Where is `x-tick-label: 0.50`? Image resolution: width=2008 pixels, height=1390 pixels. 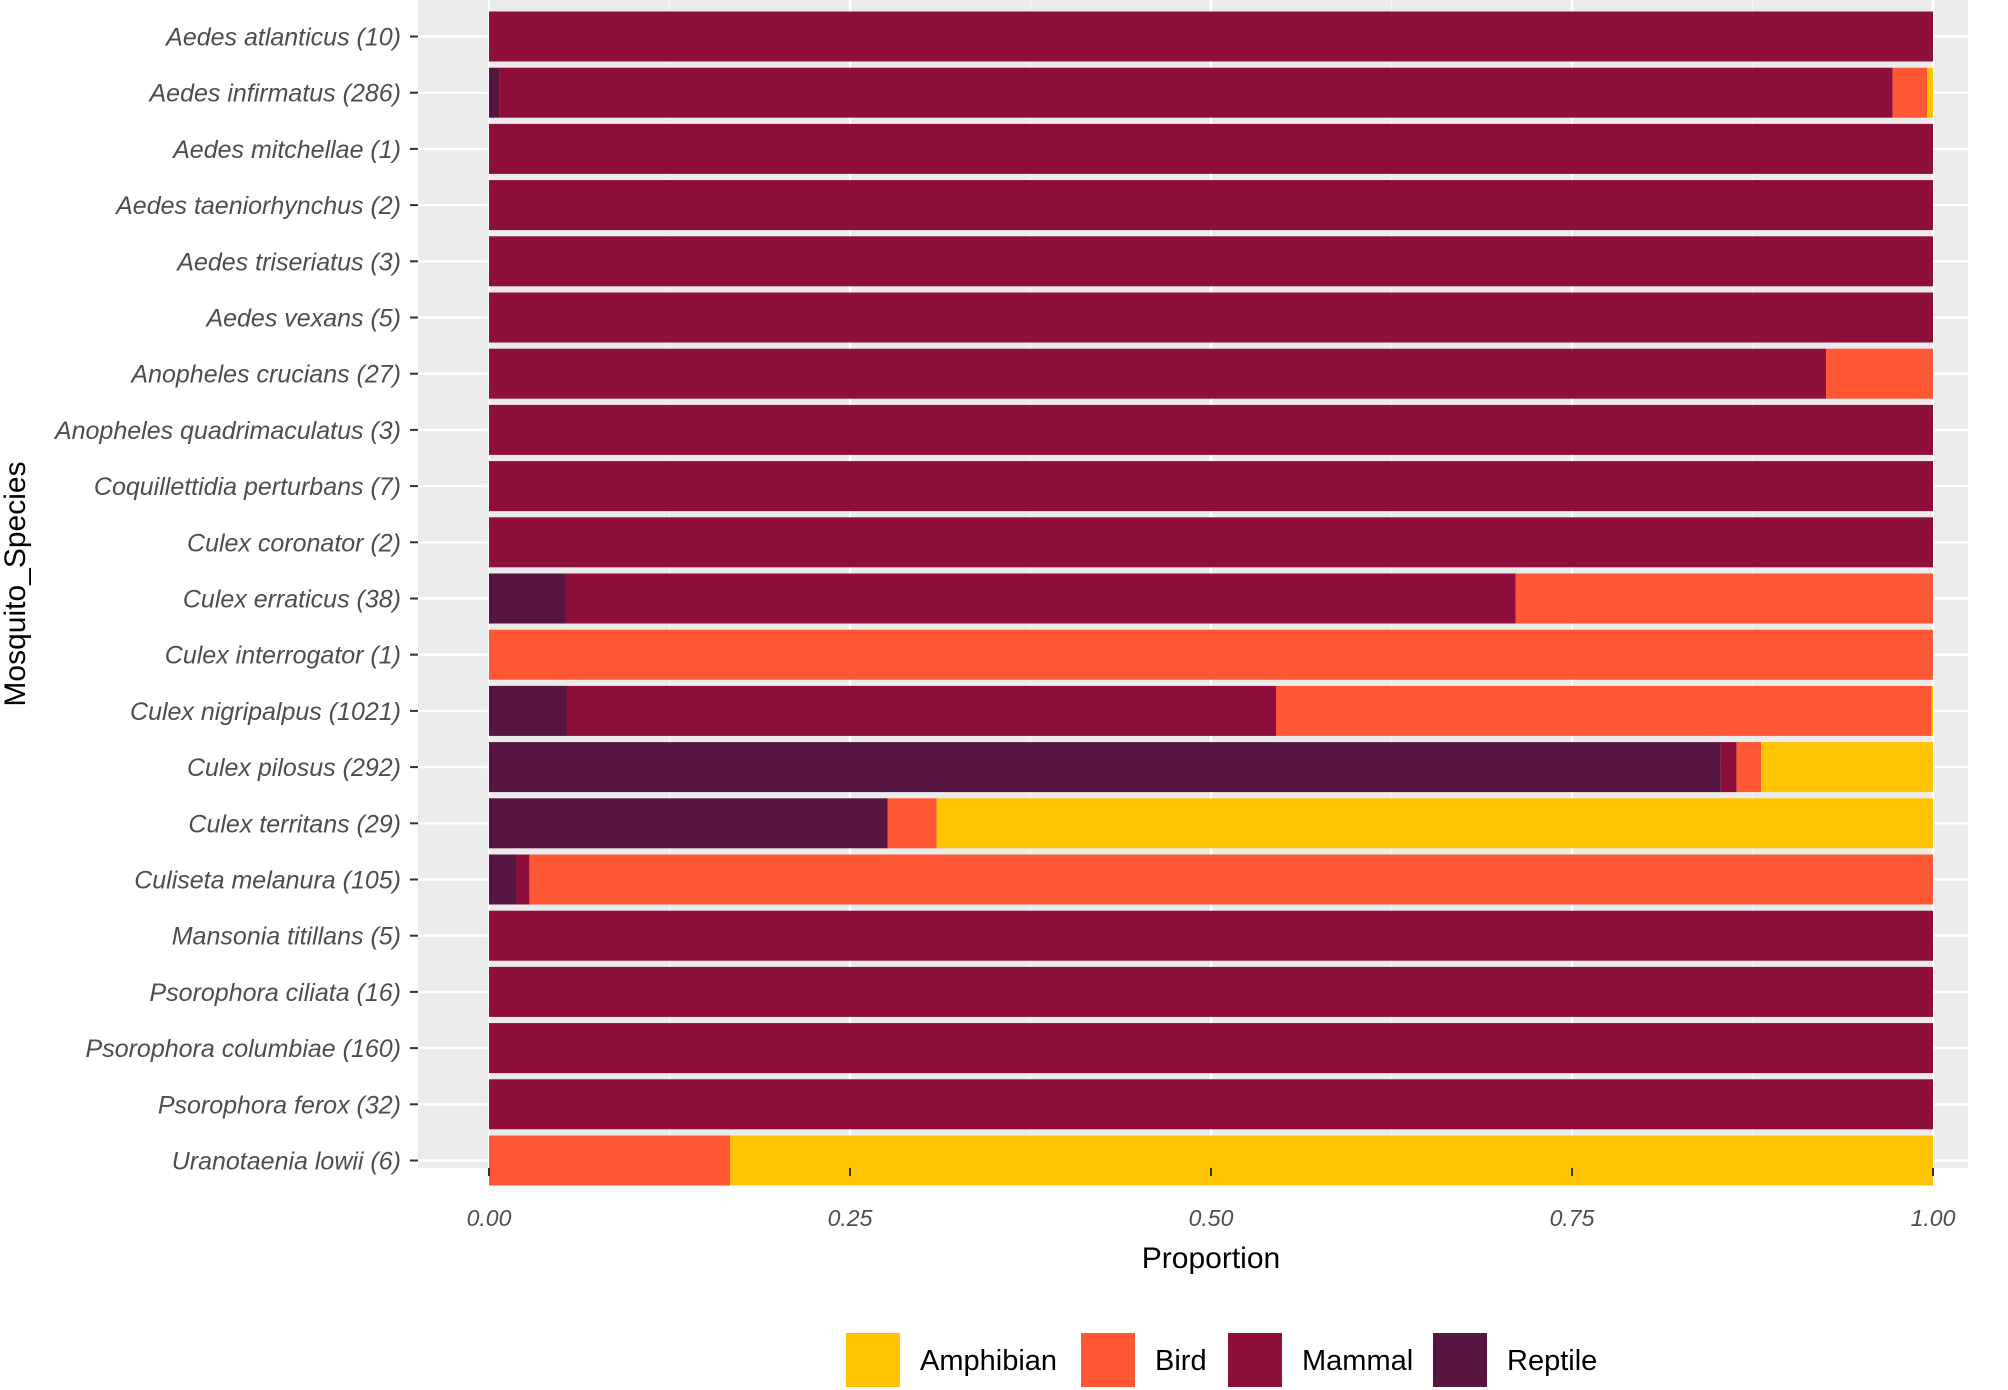 x-tick-label: 0.50 is located at coordinates (1211, 1218).